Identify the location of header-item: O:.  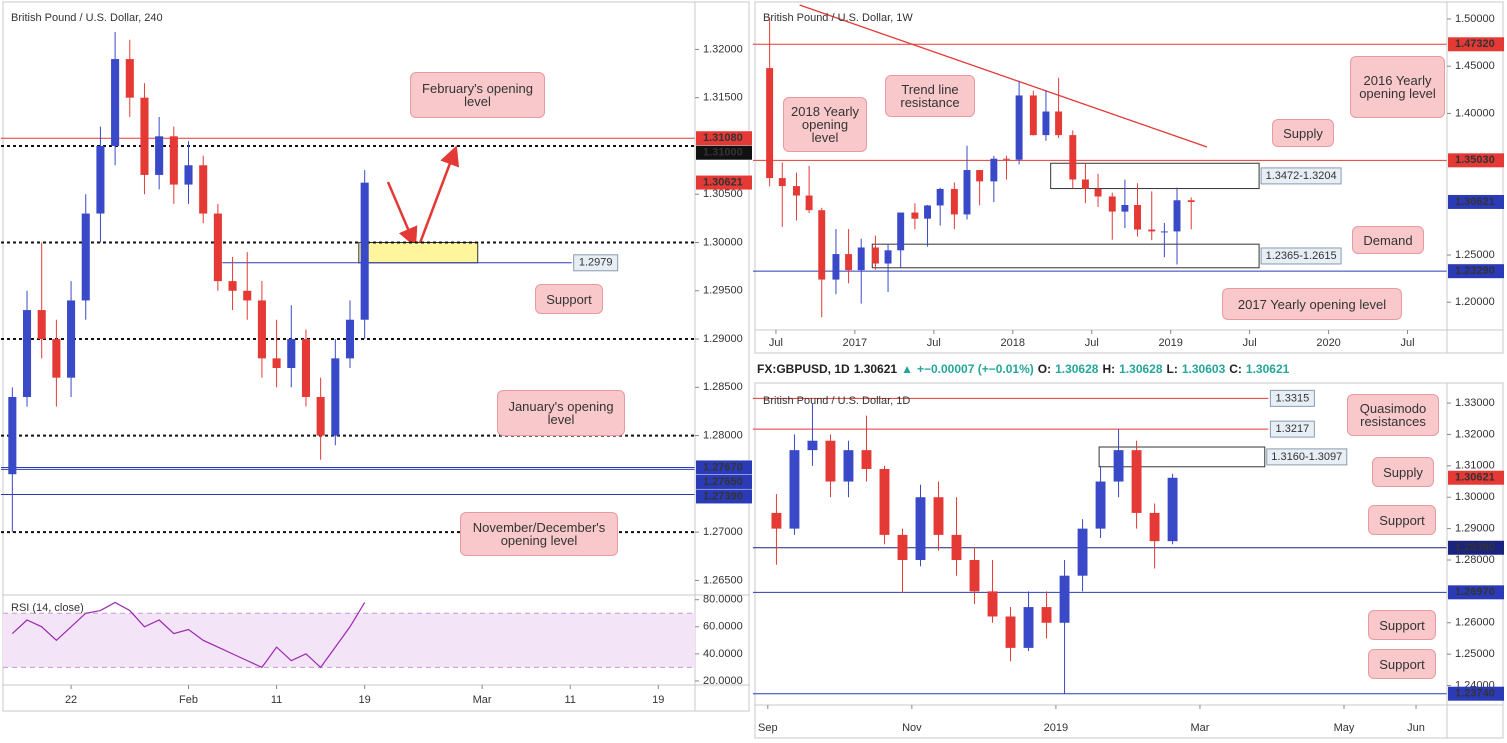
(1044, 369).